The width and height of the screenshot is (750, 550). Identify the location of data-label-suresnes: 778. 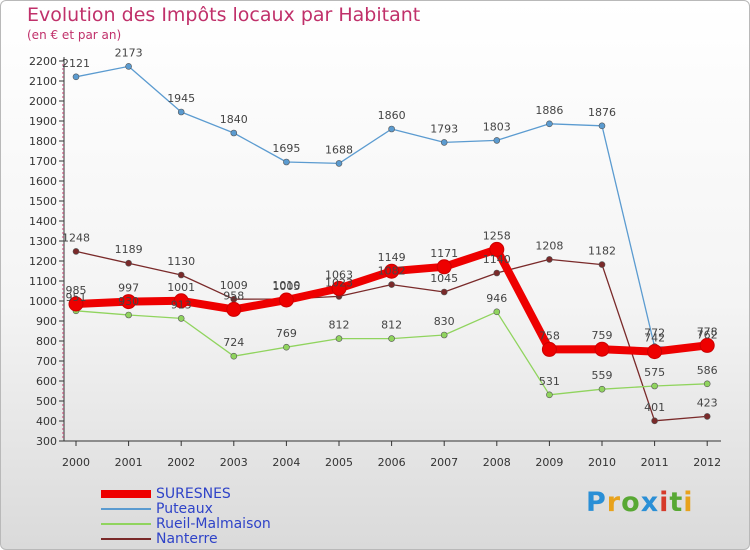
(707, 331).